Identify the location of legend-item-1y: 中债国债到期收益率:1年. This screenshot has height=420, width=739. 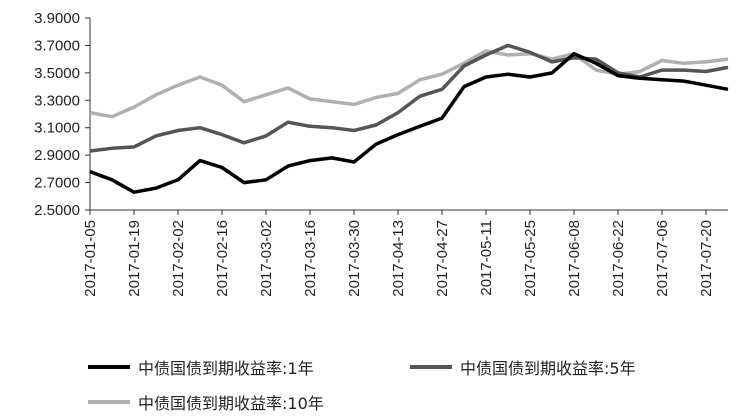
(201, 367).